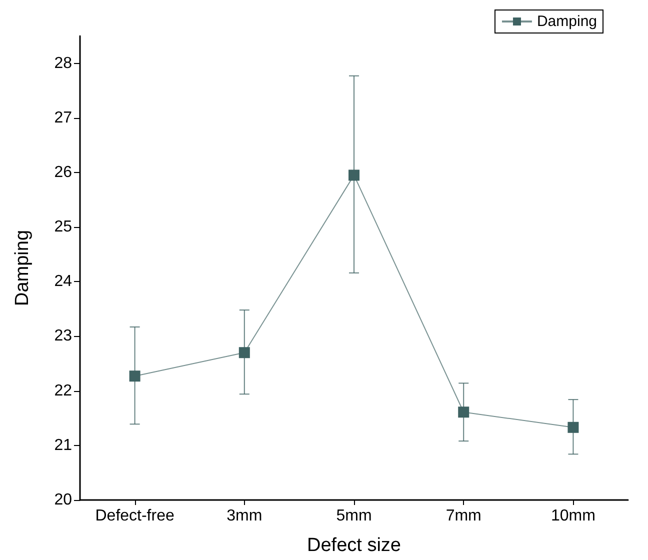  I want to click on x-tick-label: Defect-free, so click(134, 516).